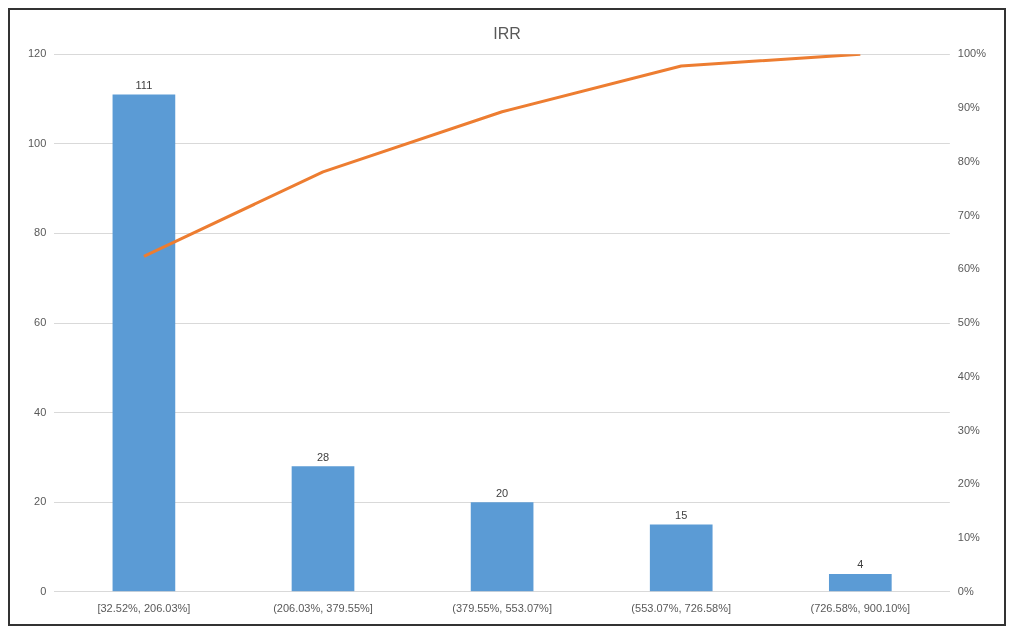  What do you see at coordinates (40, 232) in the screenshot?
I see `y-tick-label: 80` at bounding box center [40, 232].